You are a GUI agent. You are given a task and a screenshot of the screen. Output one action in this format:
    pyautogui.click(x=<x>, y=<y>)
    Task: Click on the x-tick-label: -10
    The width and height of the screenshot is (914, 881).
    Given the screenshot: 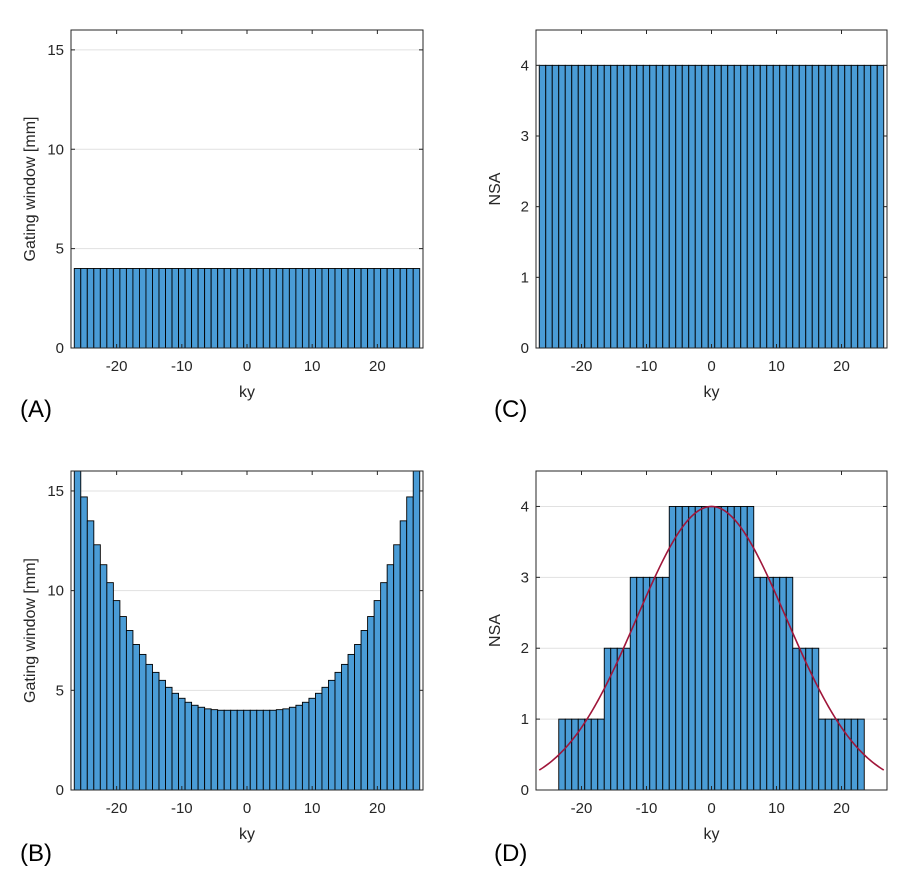 What is the action you would take?
    pyautogui.click(x=647, y=808)
    